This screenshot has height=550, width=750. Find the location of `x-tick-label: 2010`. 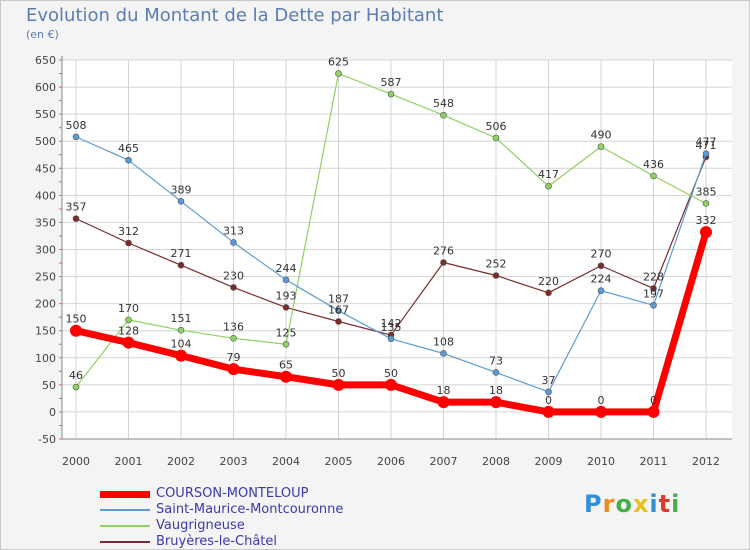

x-tick-label: 2010 is located at coordinates (601, 461).